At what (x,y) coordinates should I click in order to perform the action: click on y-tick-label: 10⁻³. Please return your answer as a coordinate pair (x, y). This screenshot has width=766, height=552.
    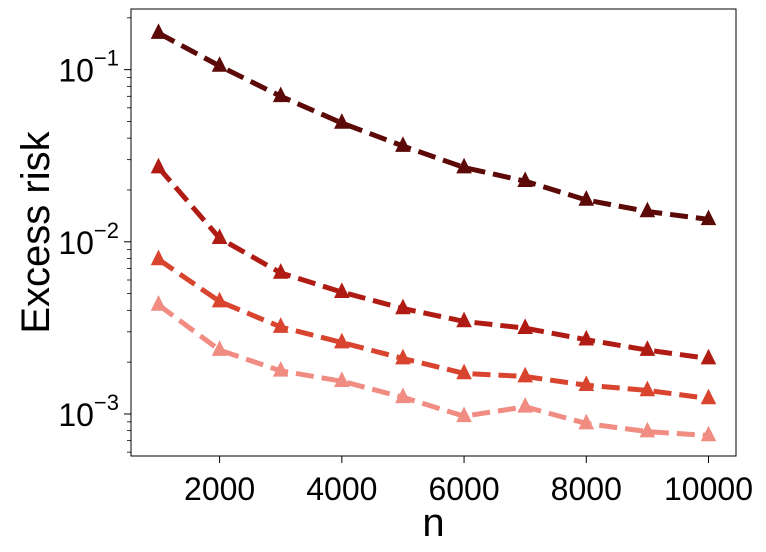
    Looking at the image, I should click on (88, 411).